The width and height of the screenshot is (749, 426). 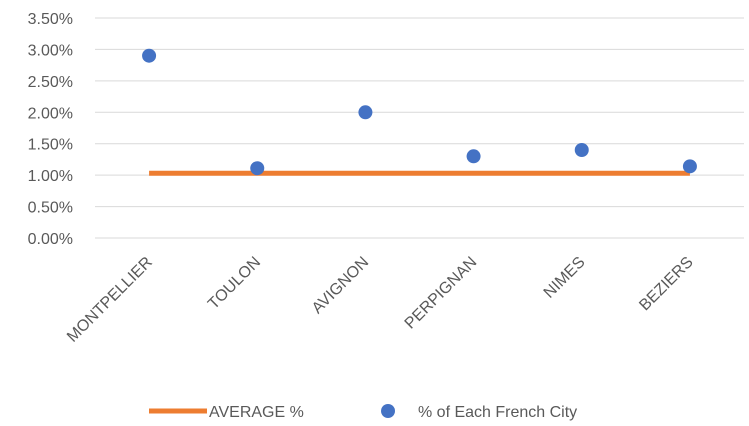 I want to click on x-category-label: AVIGNON, so click(x=340, y=285).